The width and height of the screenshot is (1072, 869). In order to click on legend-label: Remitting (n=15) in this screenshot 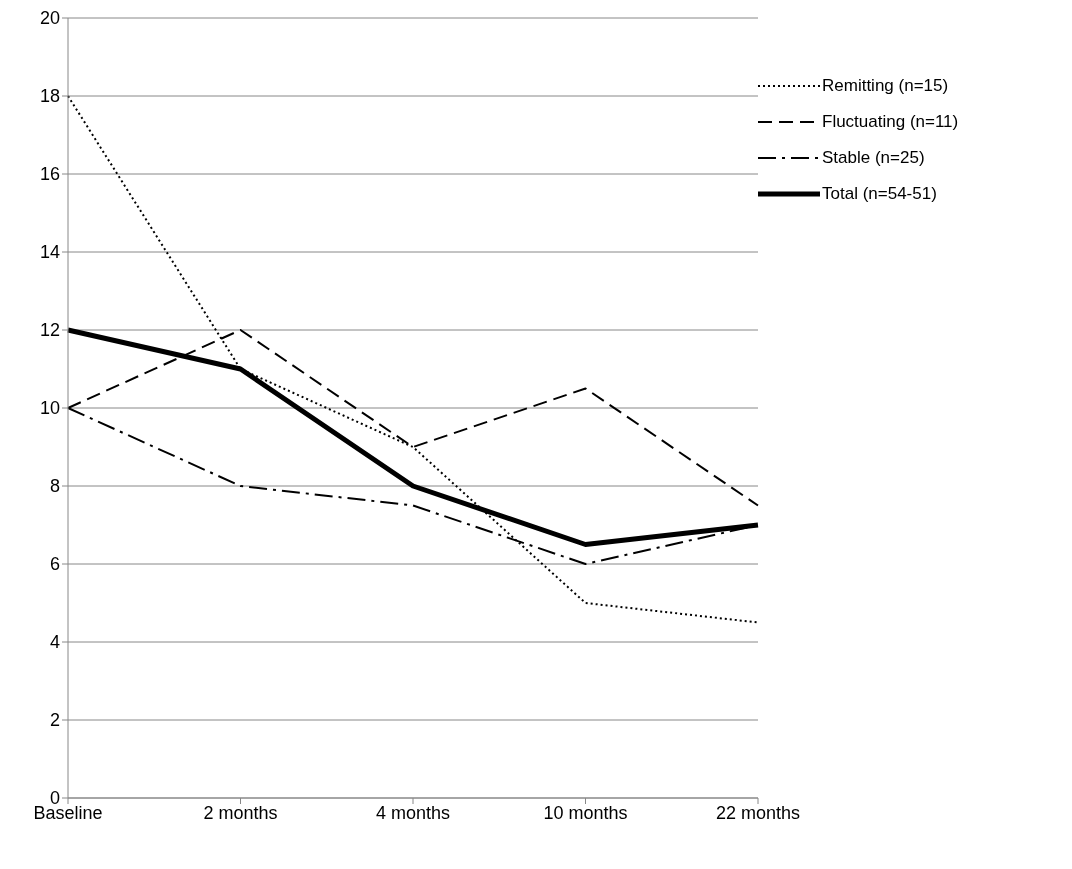, I will do `click(885, 86)`.